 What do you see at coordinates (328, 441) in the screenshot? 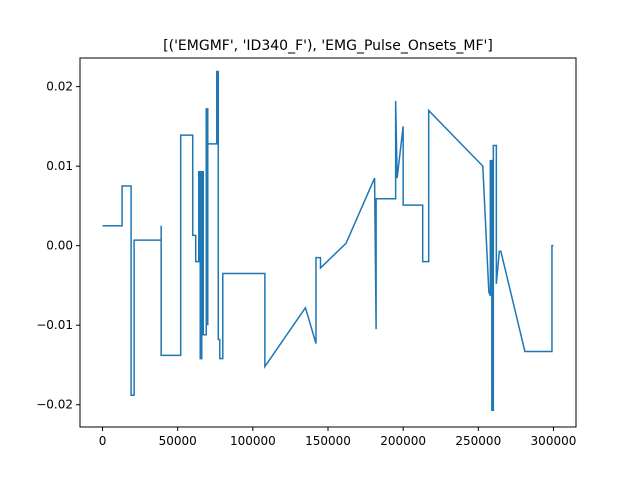
I see `x-tick-label: 150000` at bounding box center [328, 441].